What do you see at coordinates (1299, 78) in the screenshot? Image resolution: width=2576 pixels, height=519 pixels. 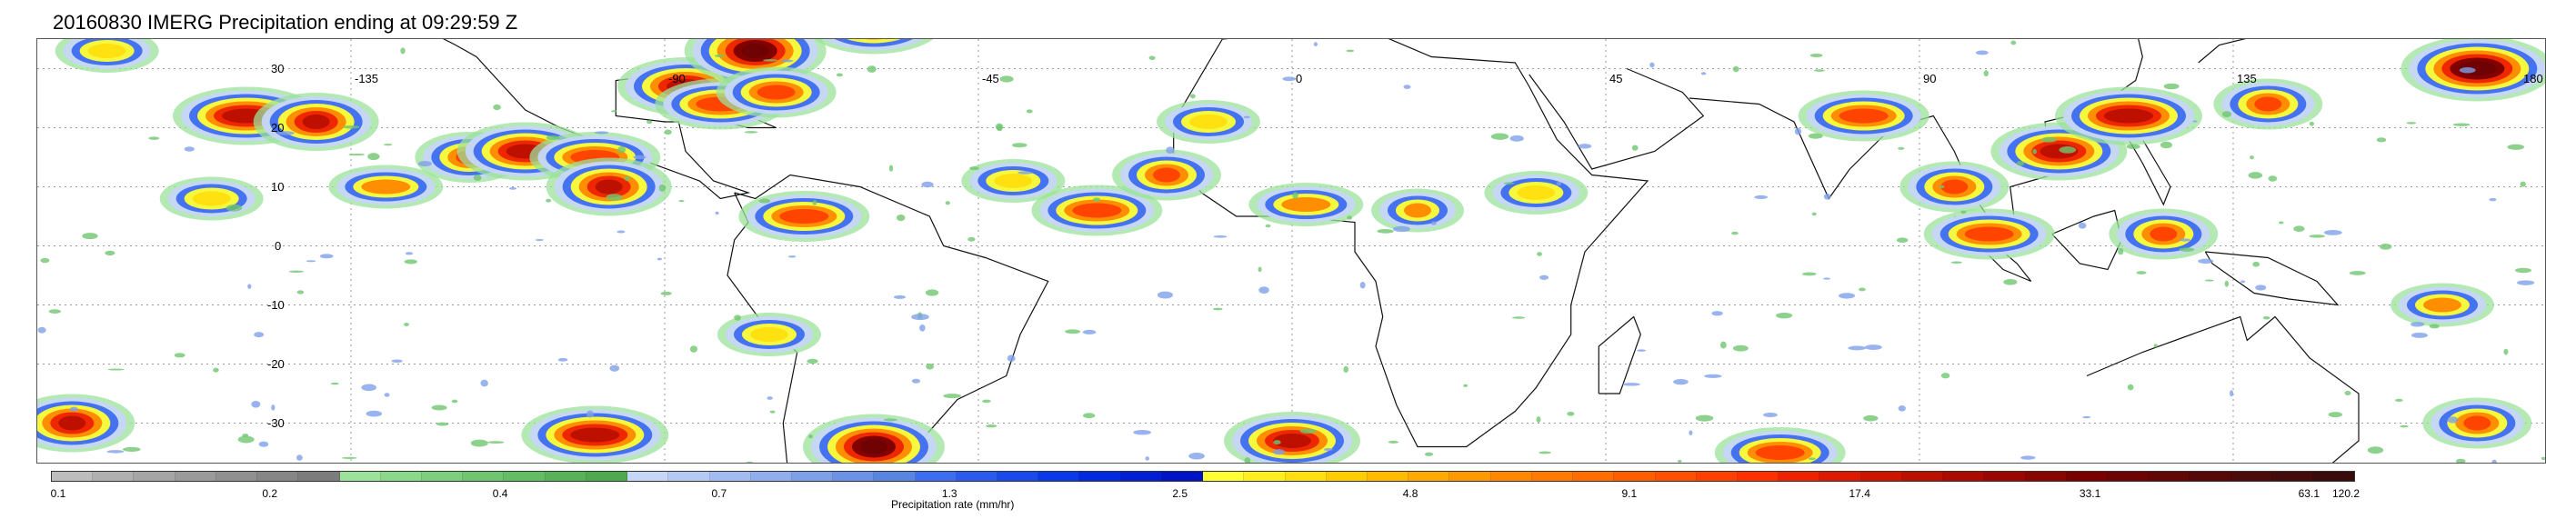 I see `lon-label: 0` at bounding box center [1299, 78].